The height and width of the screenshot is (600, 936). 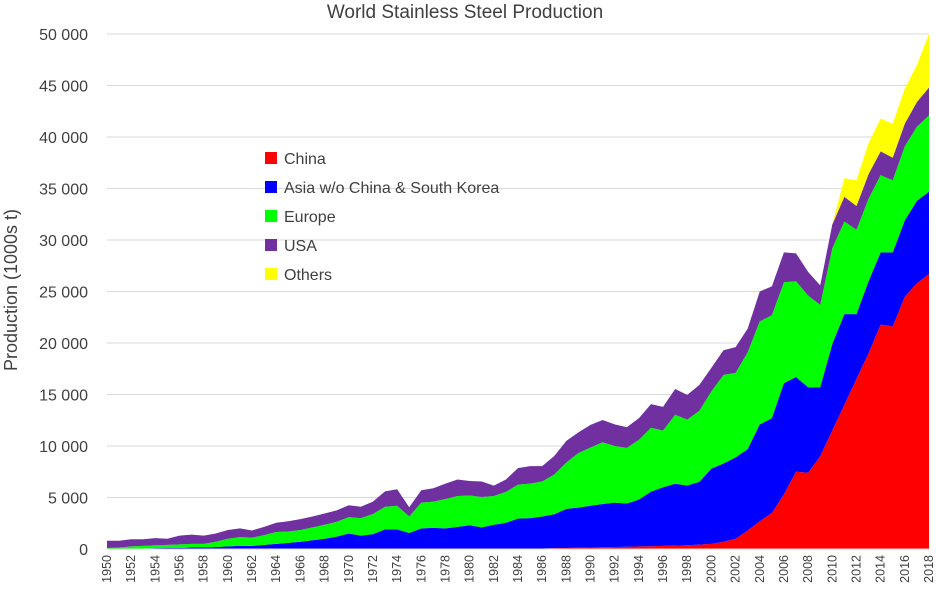 I want to click on y-tick-label: 45 000, so click(x=63, y=87).